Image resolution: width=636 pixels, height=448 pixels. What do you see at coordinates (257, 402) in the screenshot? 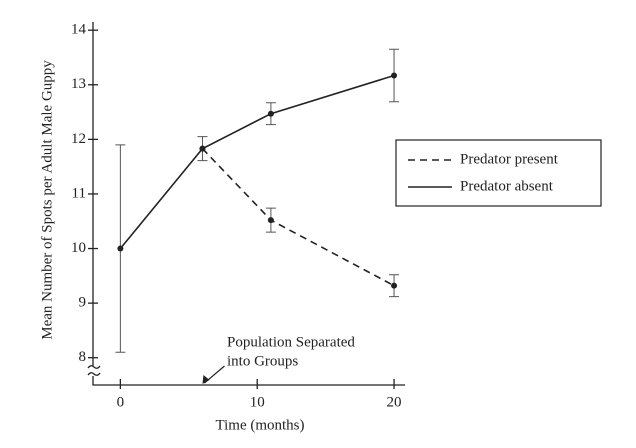
I see `x-tick-label: 10` at bounding box center [257, 402].